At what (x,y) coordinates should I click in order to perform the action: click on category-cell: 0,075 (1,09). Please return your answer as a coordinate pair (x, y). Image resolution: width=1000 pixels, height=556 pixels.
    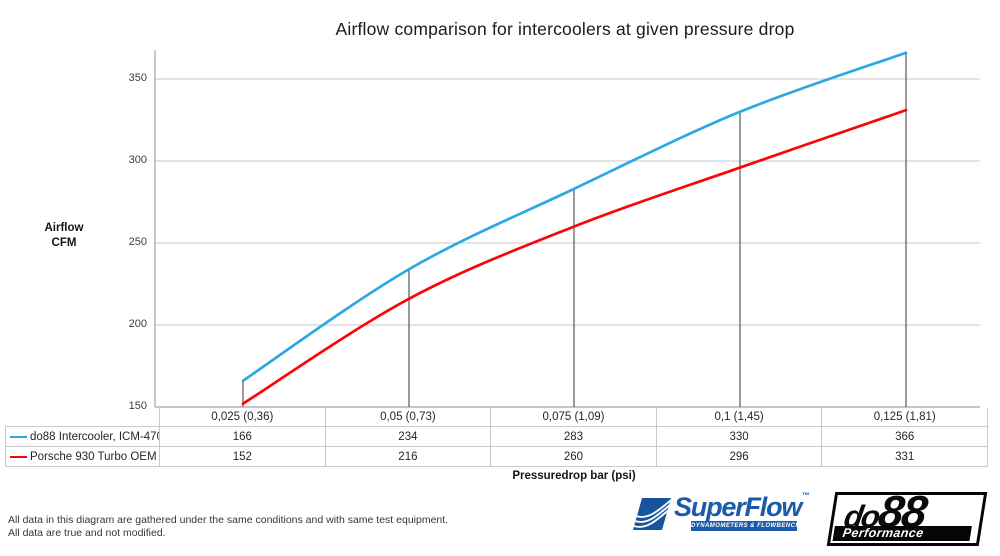
    Looking at the image, I should click on (574, 417).